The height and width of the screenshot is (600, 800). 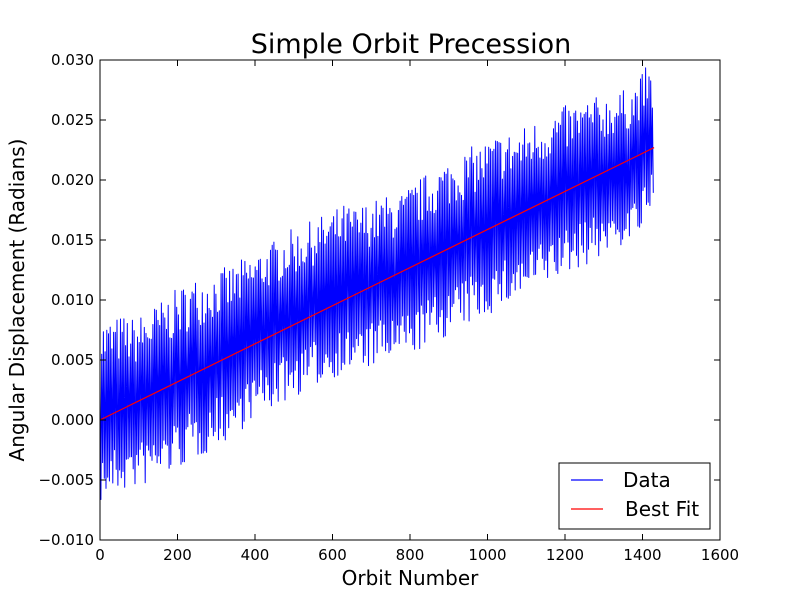 I want to click on x-tick-label: 1400, so click(x=642, y=555).